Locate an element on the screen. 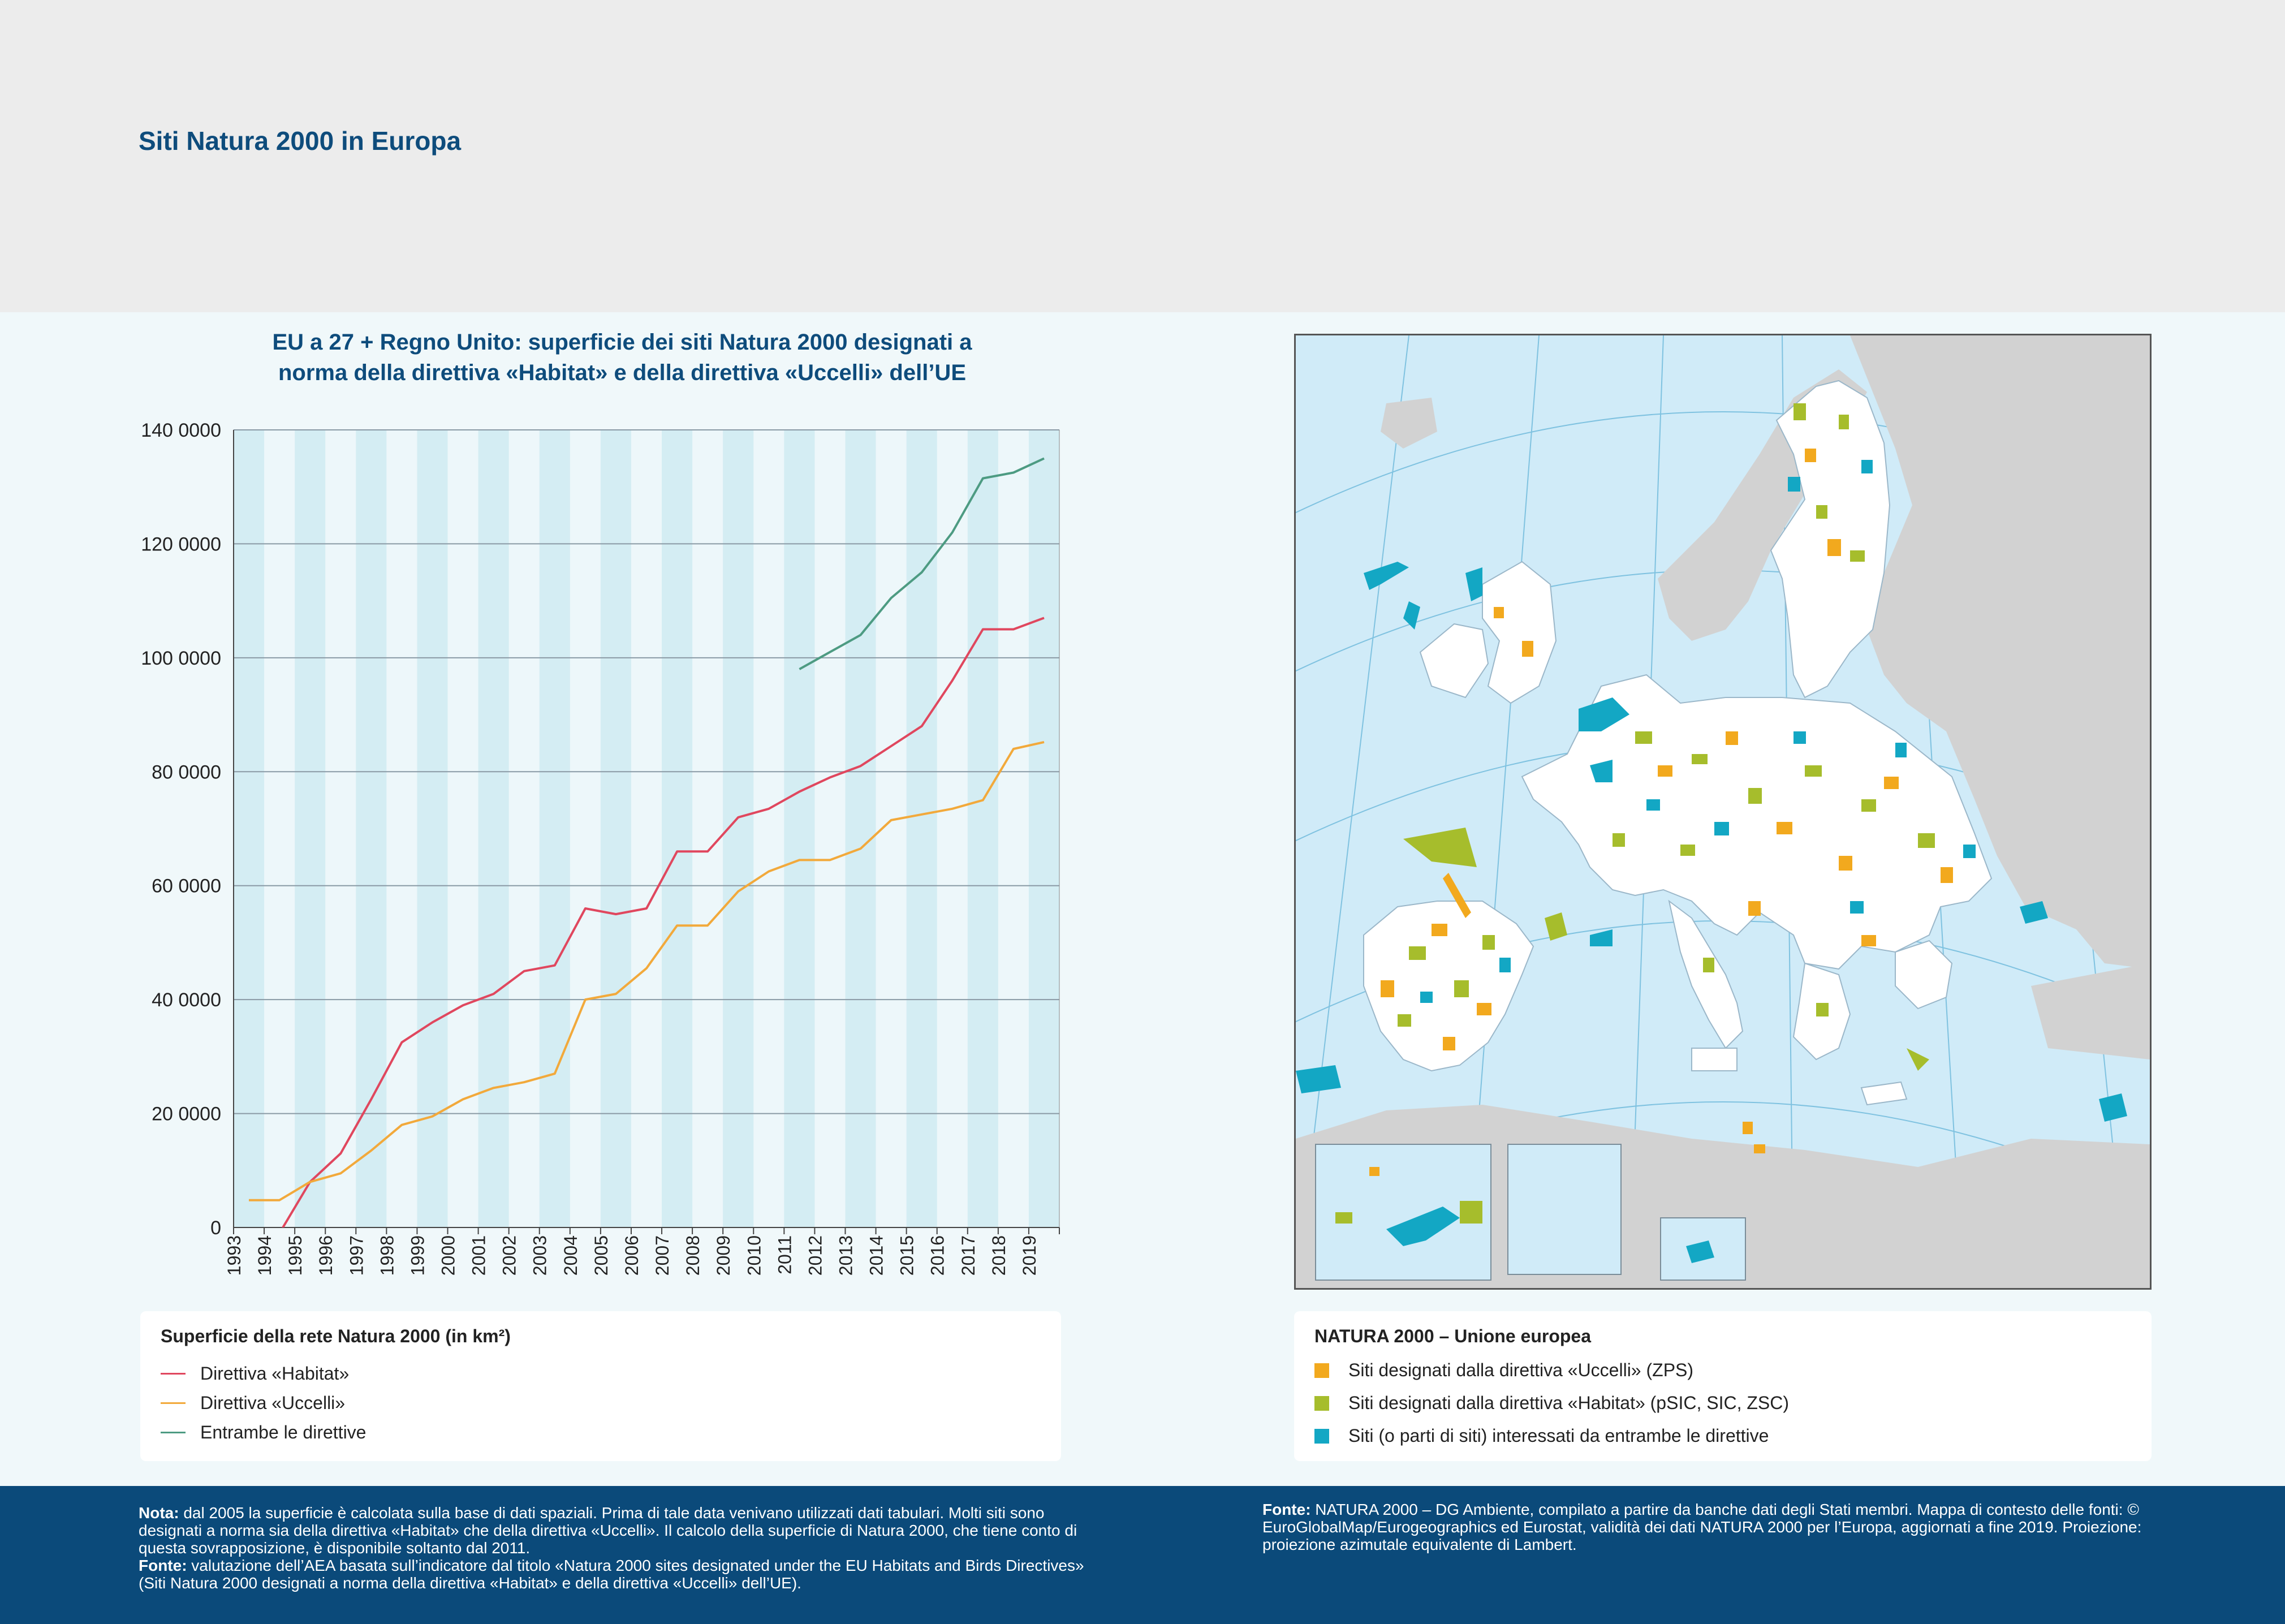  note-label: Nota: is located at coordinates (159, 1513).